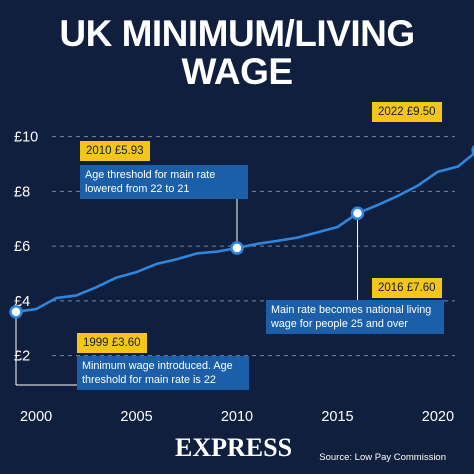 The image size is (474, 474). What do you see at coordinates (22, 192) in the screenshot?
I see `y-tick-label: £8` at bounding box center [22, 192].